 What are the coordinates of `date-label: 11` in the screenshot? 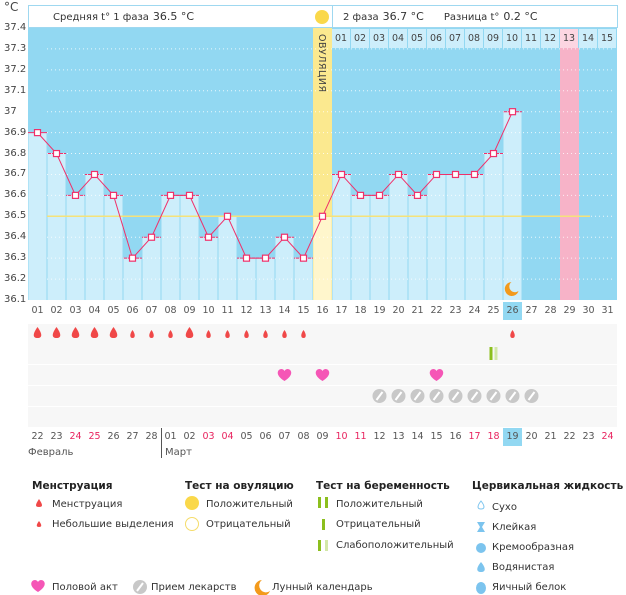 It's located at (360, 436).